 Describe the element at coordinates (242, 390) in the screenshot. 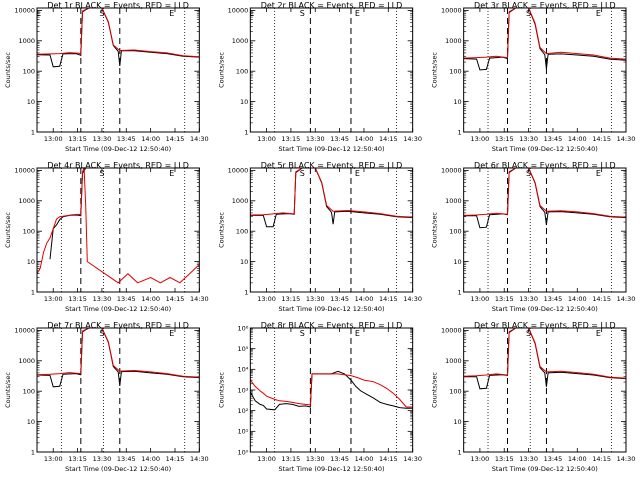

I see `y-tick-label: 10³` at that location.